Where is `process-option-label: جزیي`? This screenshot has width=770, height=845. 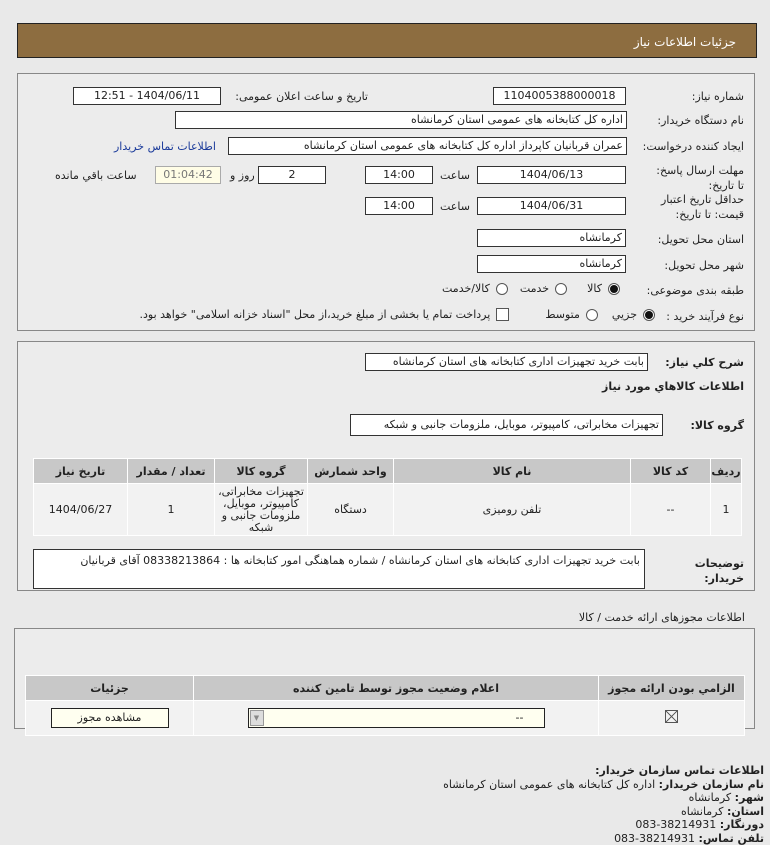
process-option-label: جزیي is located at coordinates (624, 314).